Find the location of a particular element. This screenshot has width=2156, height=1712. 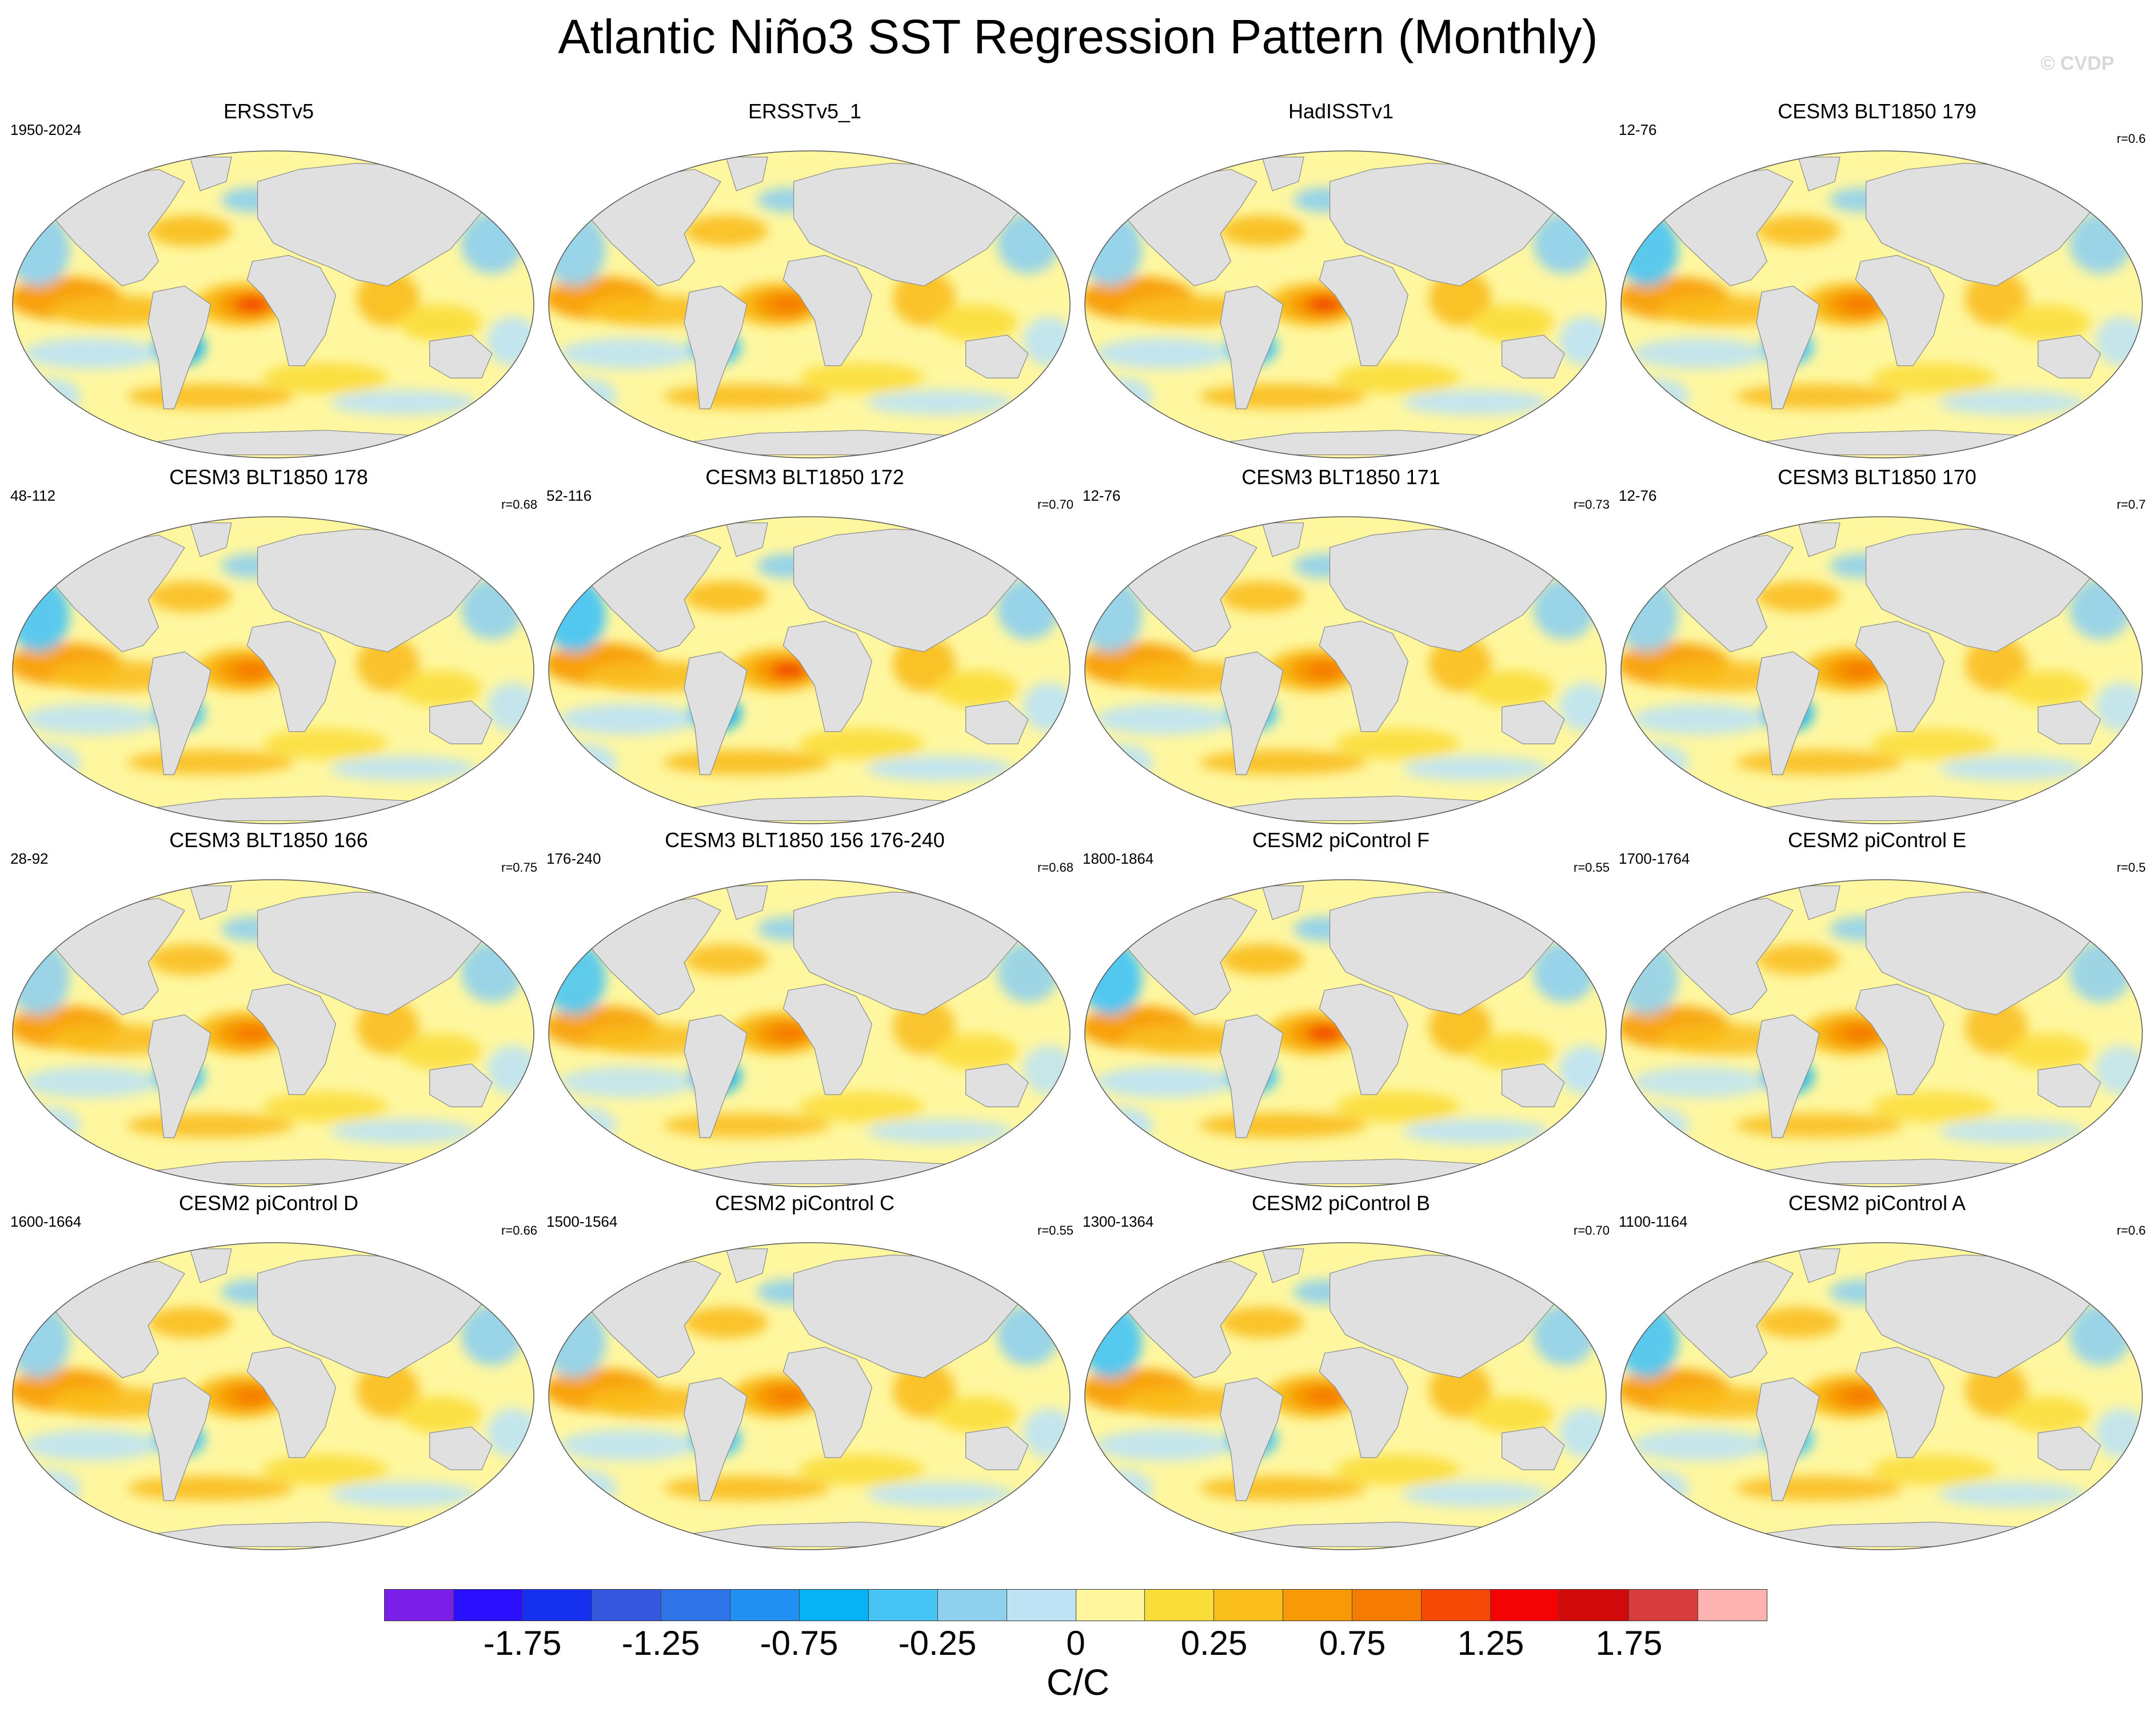

map-panel: CESM3 BLT1850 178 48-112 r=0.68 is located at coordinates (268, 644).